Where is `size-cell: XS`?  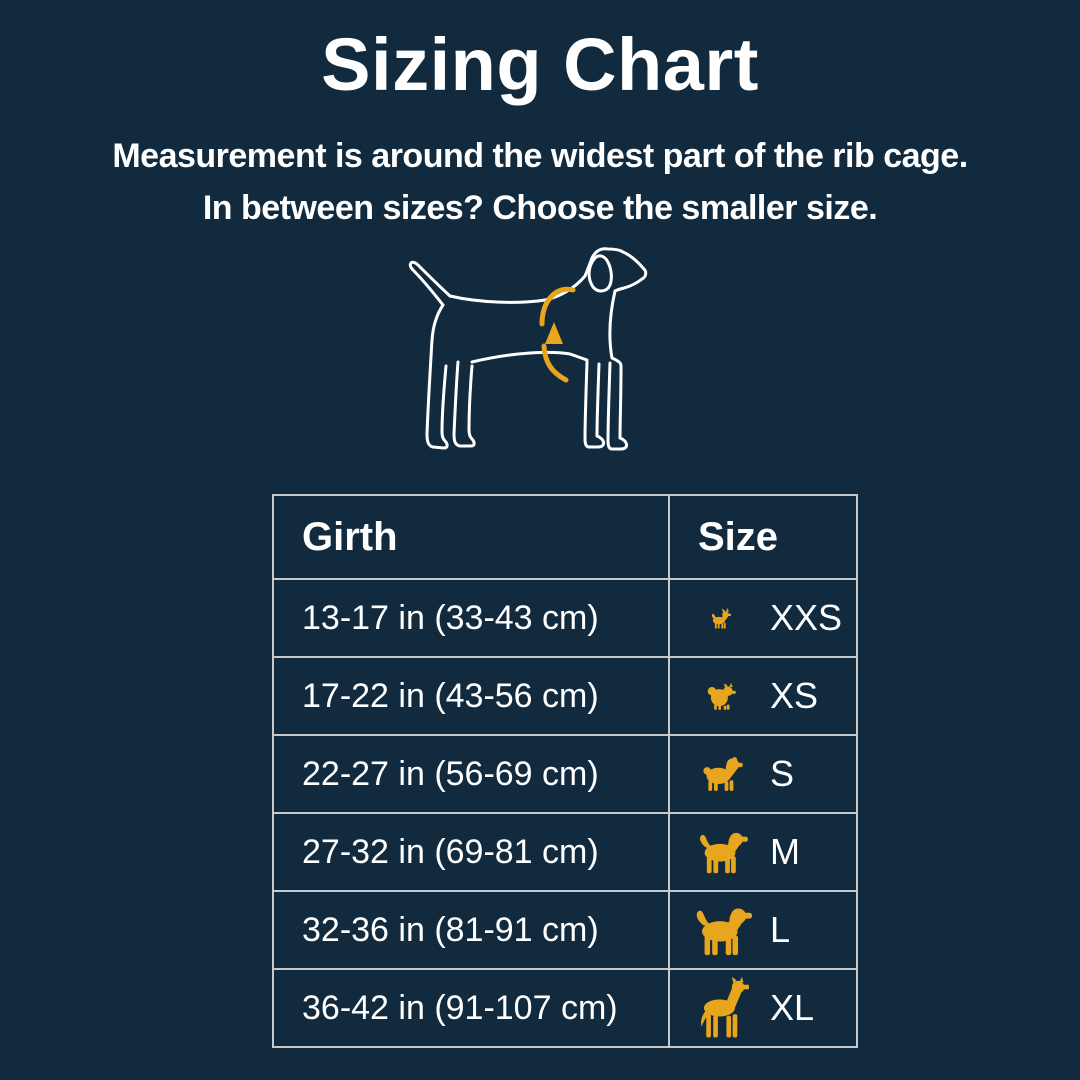
size-cell: XS is located at coordinates (763, 696).